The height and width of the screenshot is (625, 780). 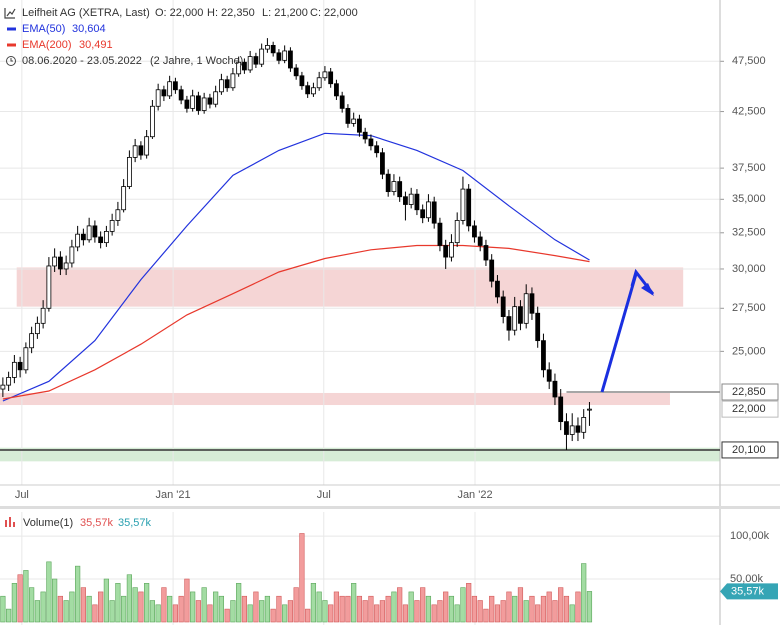 What do you see at coordinates (647, 289) in the screenshot?
I see `arrow-head` at bounding box center [647, 289].